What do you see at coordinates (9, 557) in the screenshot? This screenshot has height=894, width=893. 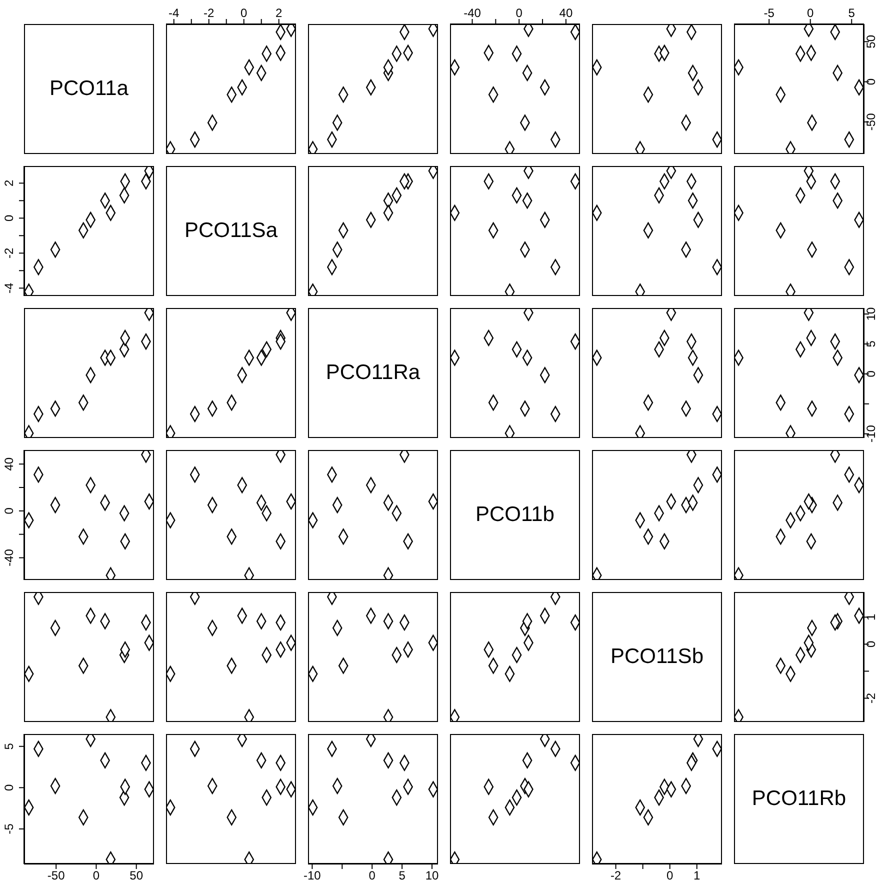 I see `y-tick-label: -40` at bounding box center [9, 557].